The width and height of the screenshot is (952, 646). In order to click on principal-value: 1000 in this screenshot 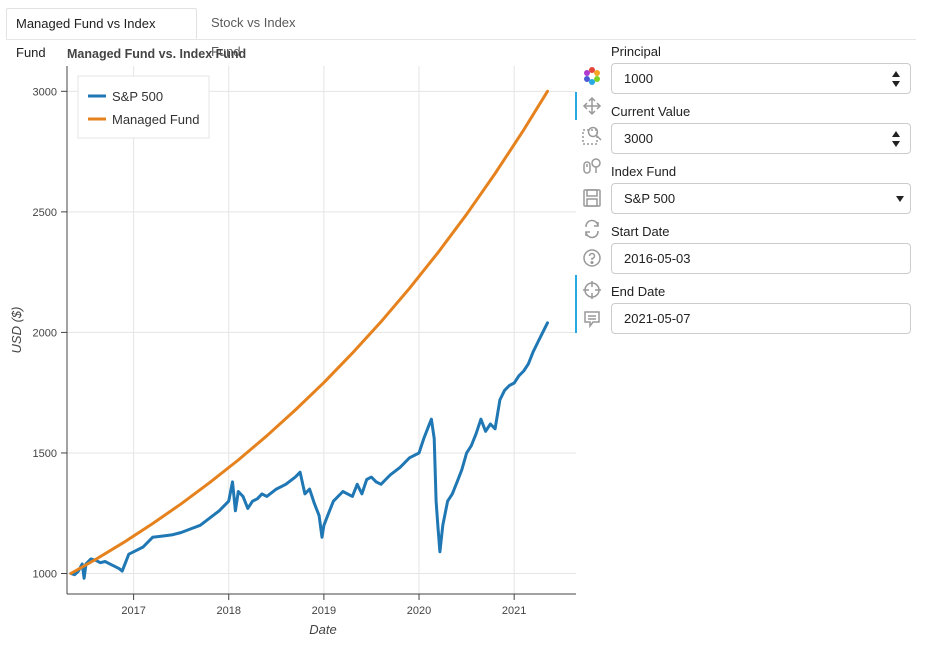, I will do `click(638, 78)`.